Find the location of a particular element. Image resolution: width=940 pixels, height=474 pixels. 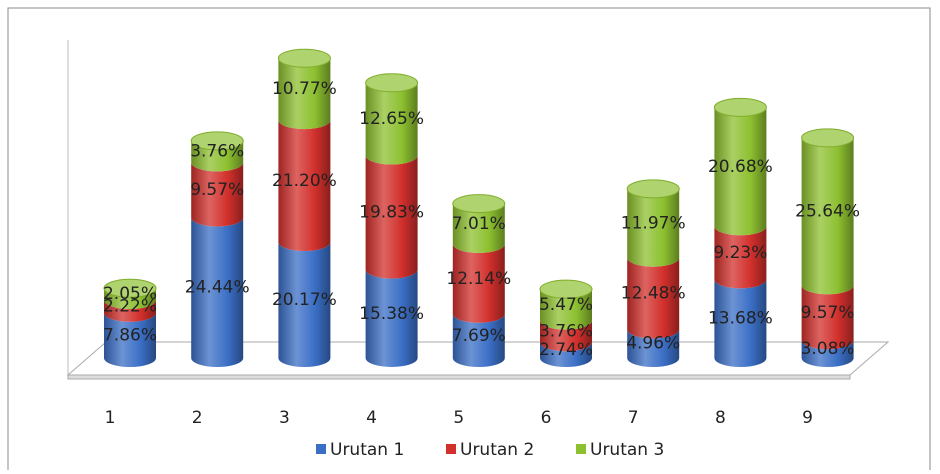

x-tick-label: 2 is located at coordinates (197, 418).